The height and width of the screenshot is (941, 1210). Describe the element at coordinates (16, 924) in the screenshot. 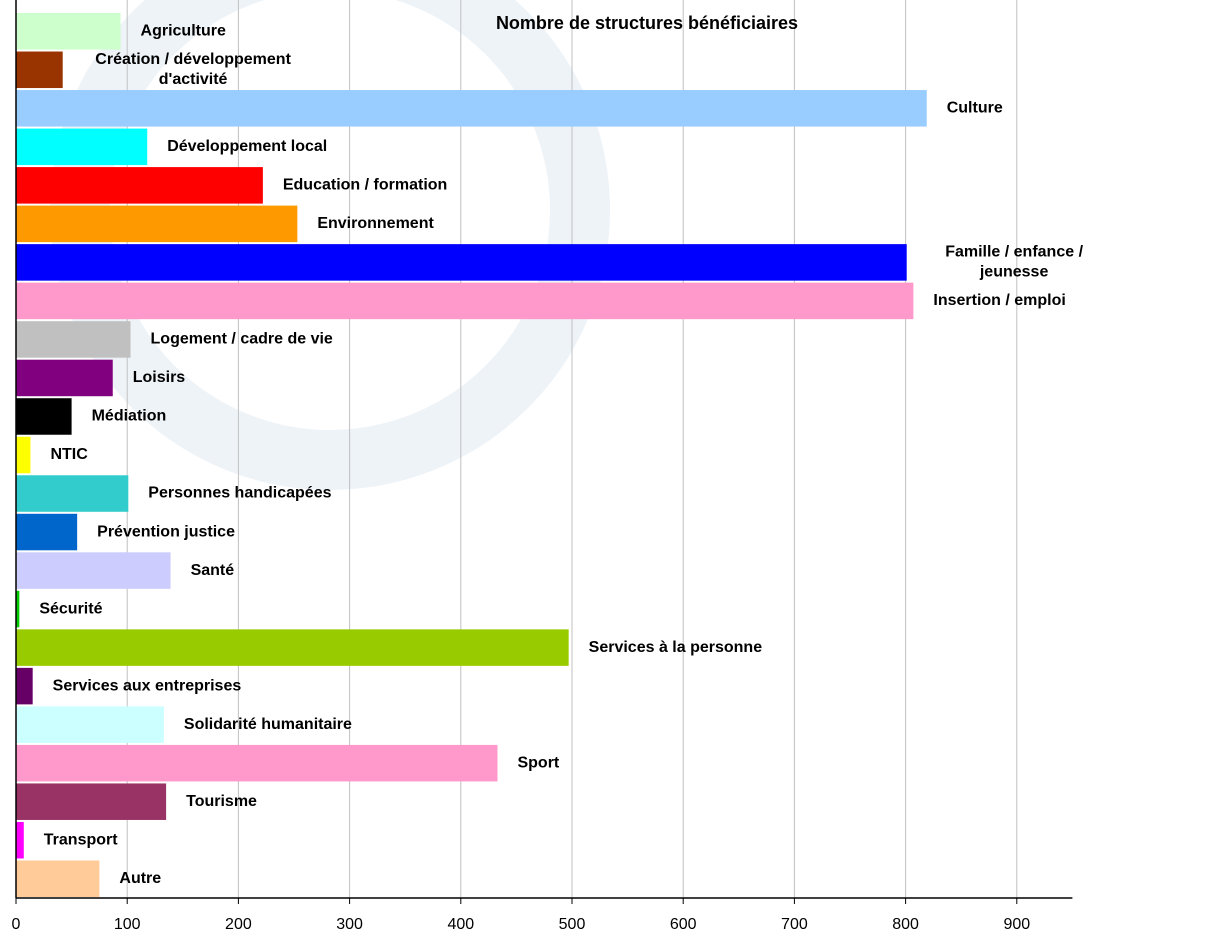

I see `x-tick-label: 0` at that location.